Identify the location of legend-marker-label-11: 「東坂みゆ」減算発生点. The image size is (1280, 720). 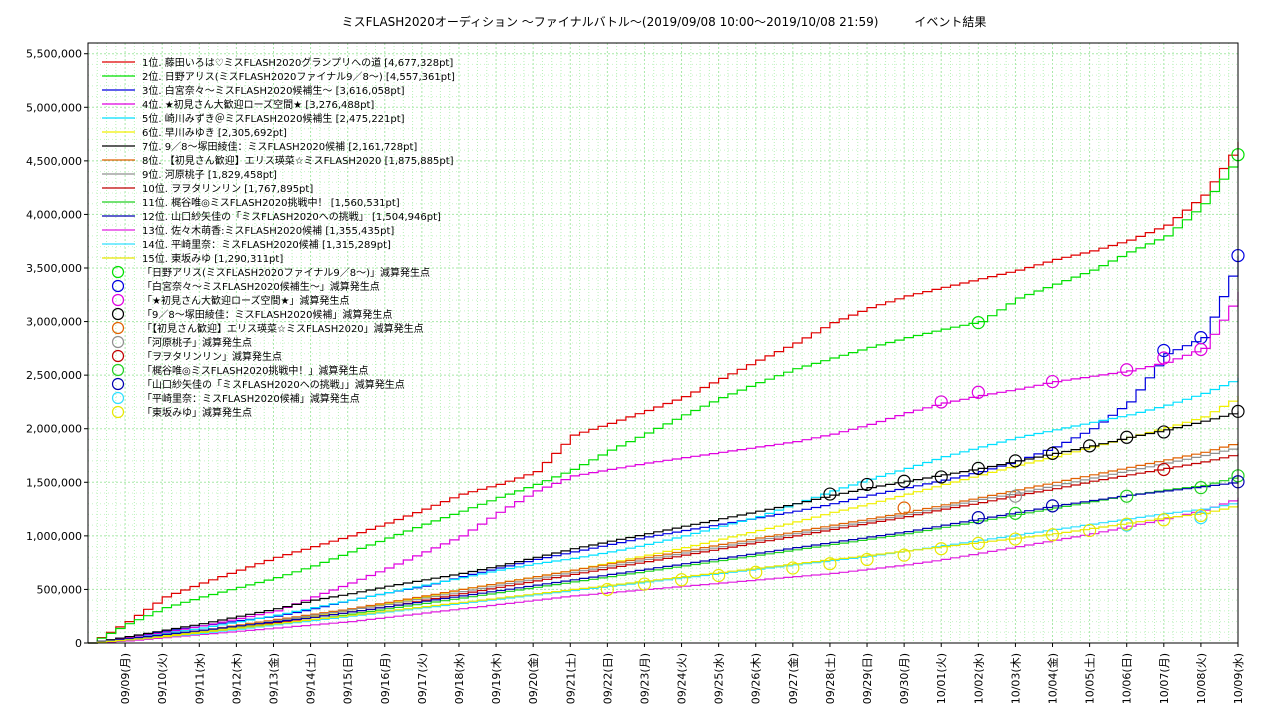
(197, 412).